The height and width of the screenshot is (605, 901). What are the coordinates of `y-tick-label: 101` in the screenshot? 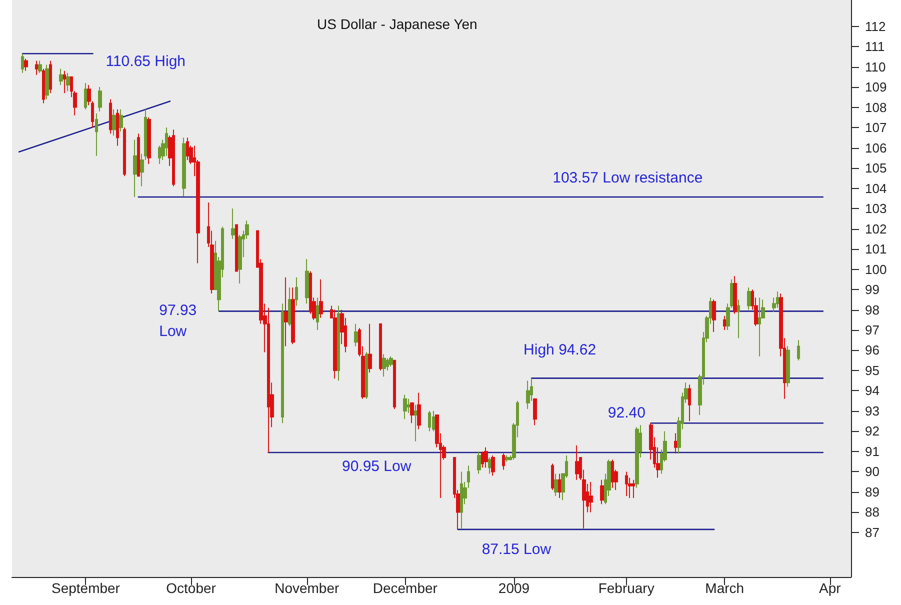 It's located at (876, 249).